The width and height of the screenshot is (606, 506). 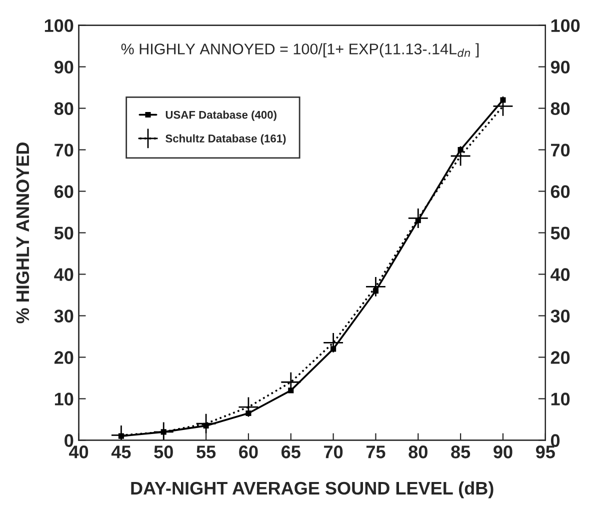 What do you see at coordinates (560, 233) in the screenshot?
I see `y2-tick-label: 50` at bounding box center [560, 233].